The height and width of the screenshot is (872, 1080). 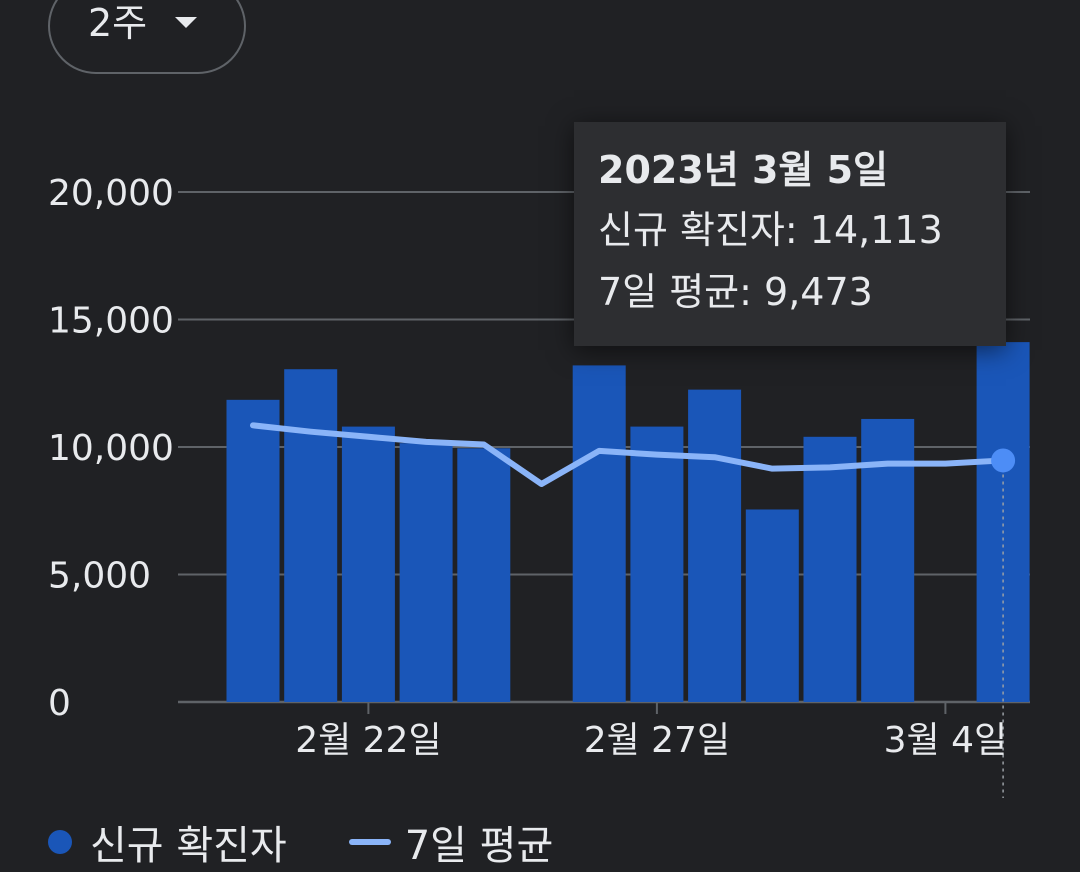 I want to click on tooltip-average-value: 9,473, so click(x=818, y=292).